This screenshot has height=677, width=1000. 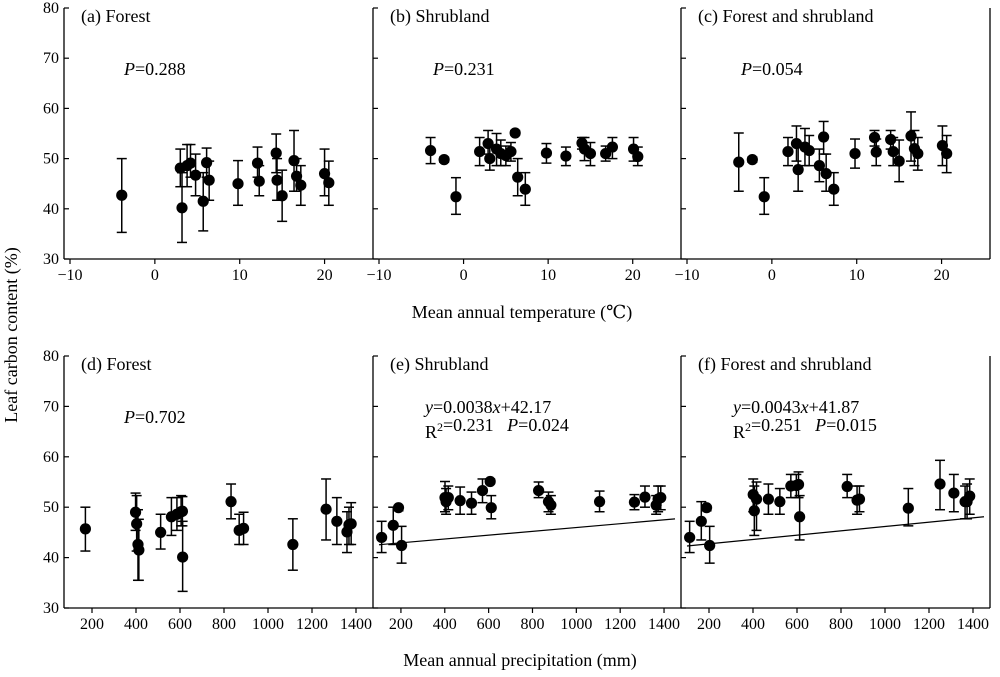 I want to click on panel-label: (f) Forest and shrubland, so click(x=784, y=364).